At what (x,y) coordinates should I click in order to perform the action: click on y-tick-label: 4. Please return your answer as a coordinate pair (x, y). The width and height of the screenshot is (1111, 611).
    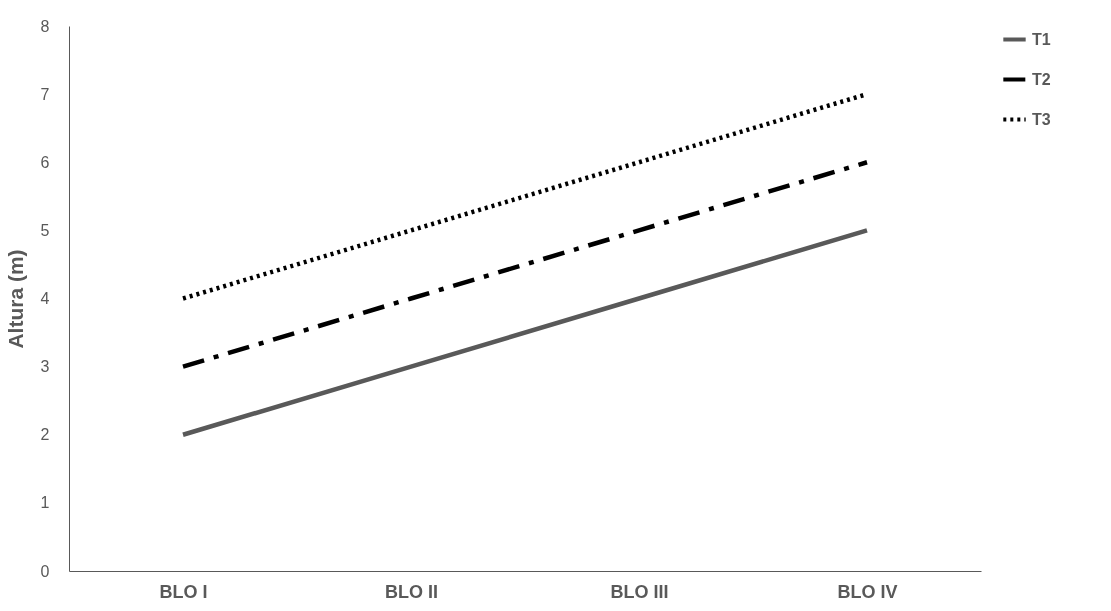
    Looking at the image, I should click on (45, 298).